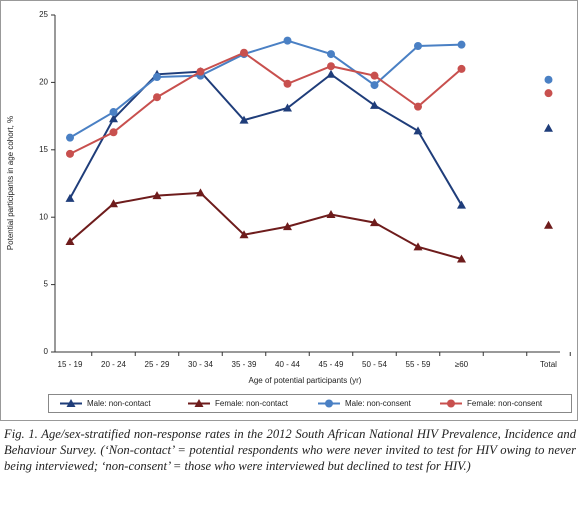 This screenshot has height=506, width=580. Describe the element at coordinates (310, 403) in the screenshot. I see `legend-box` at that location.